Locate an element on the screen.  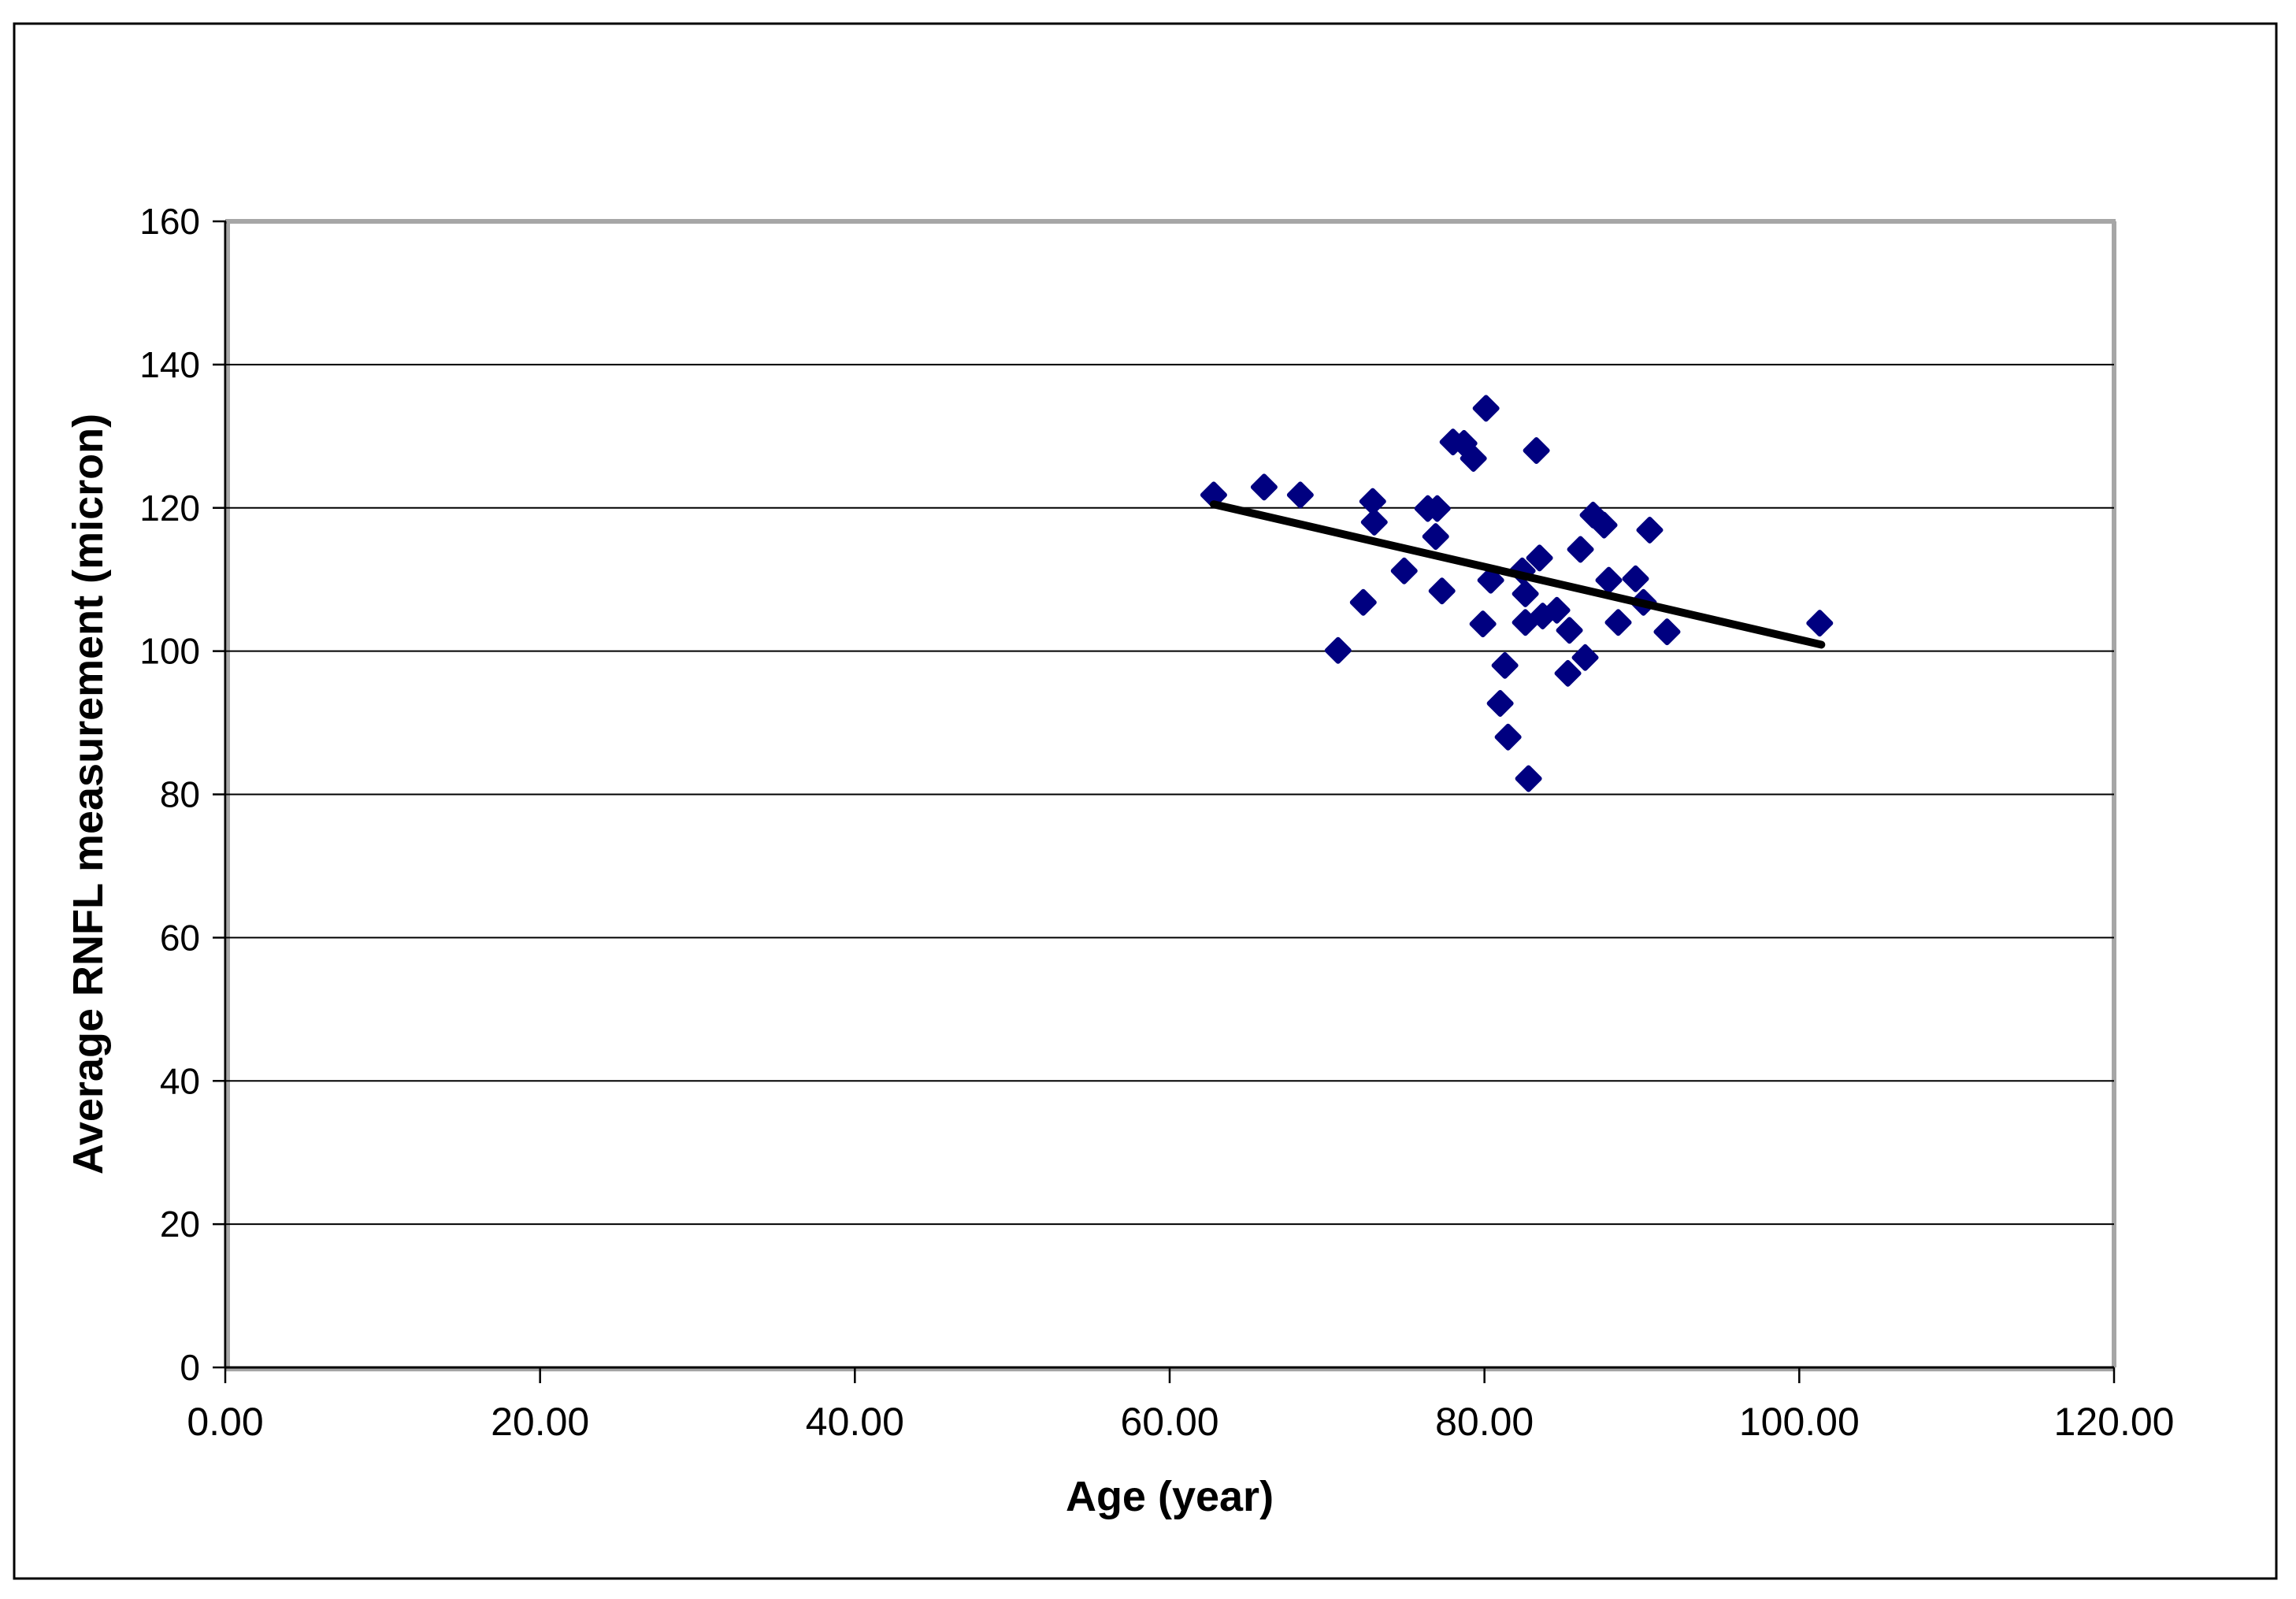
trendline-group is located at coordinates (1518, 574).